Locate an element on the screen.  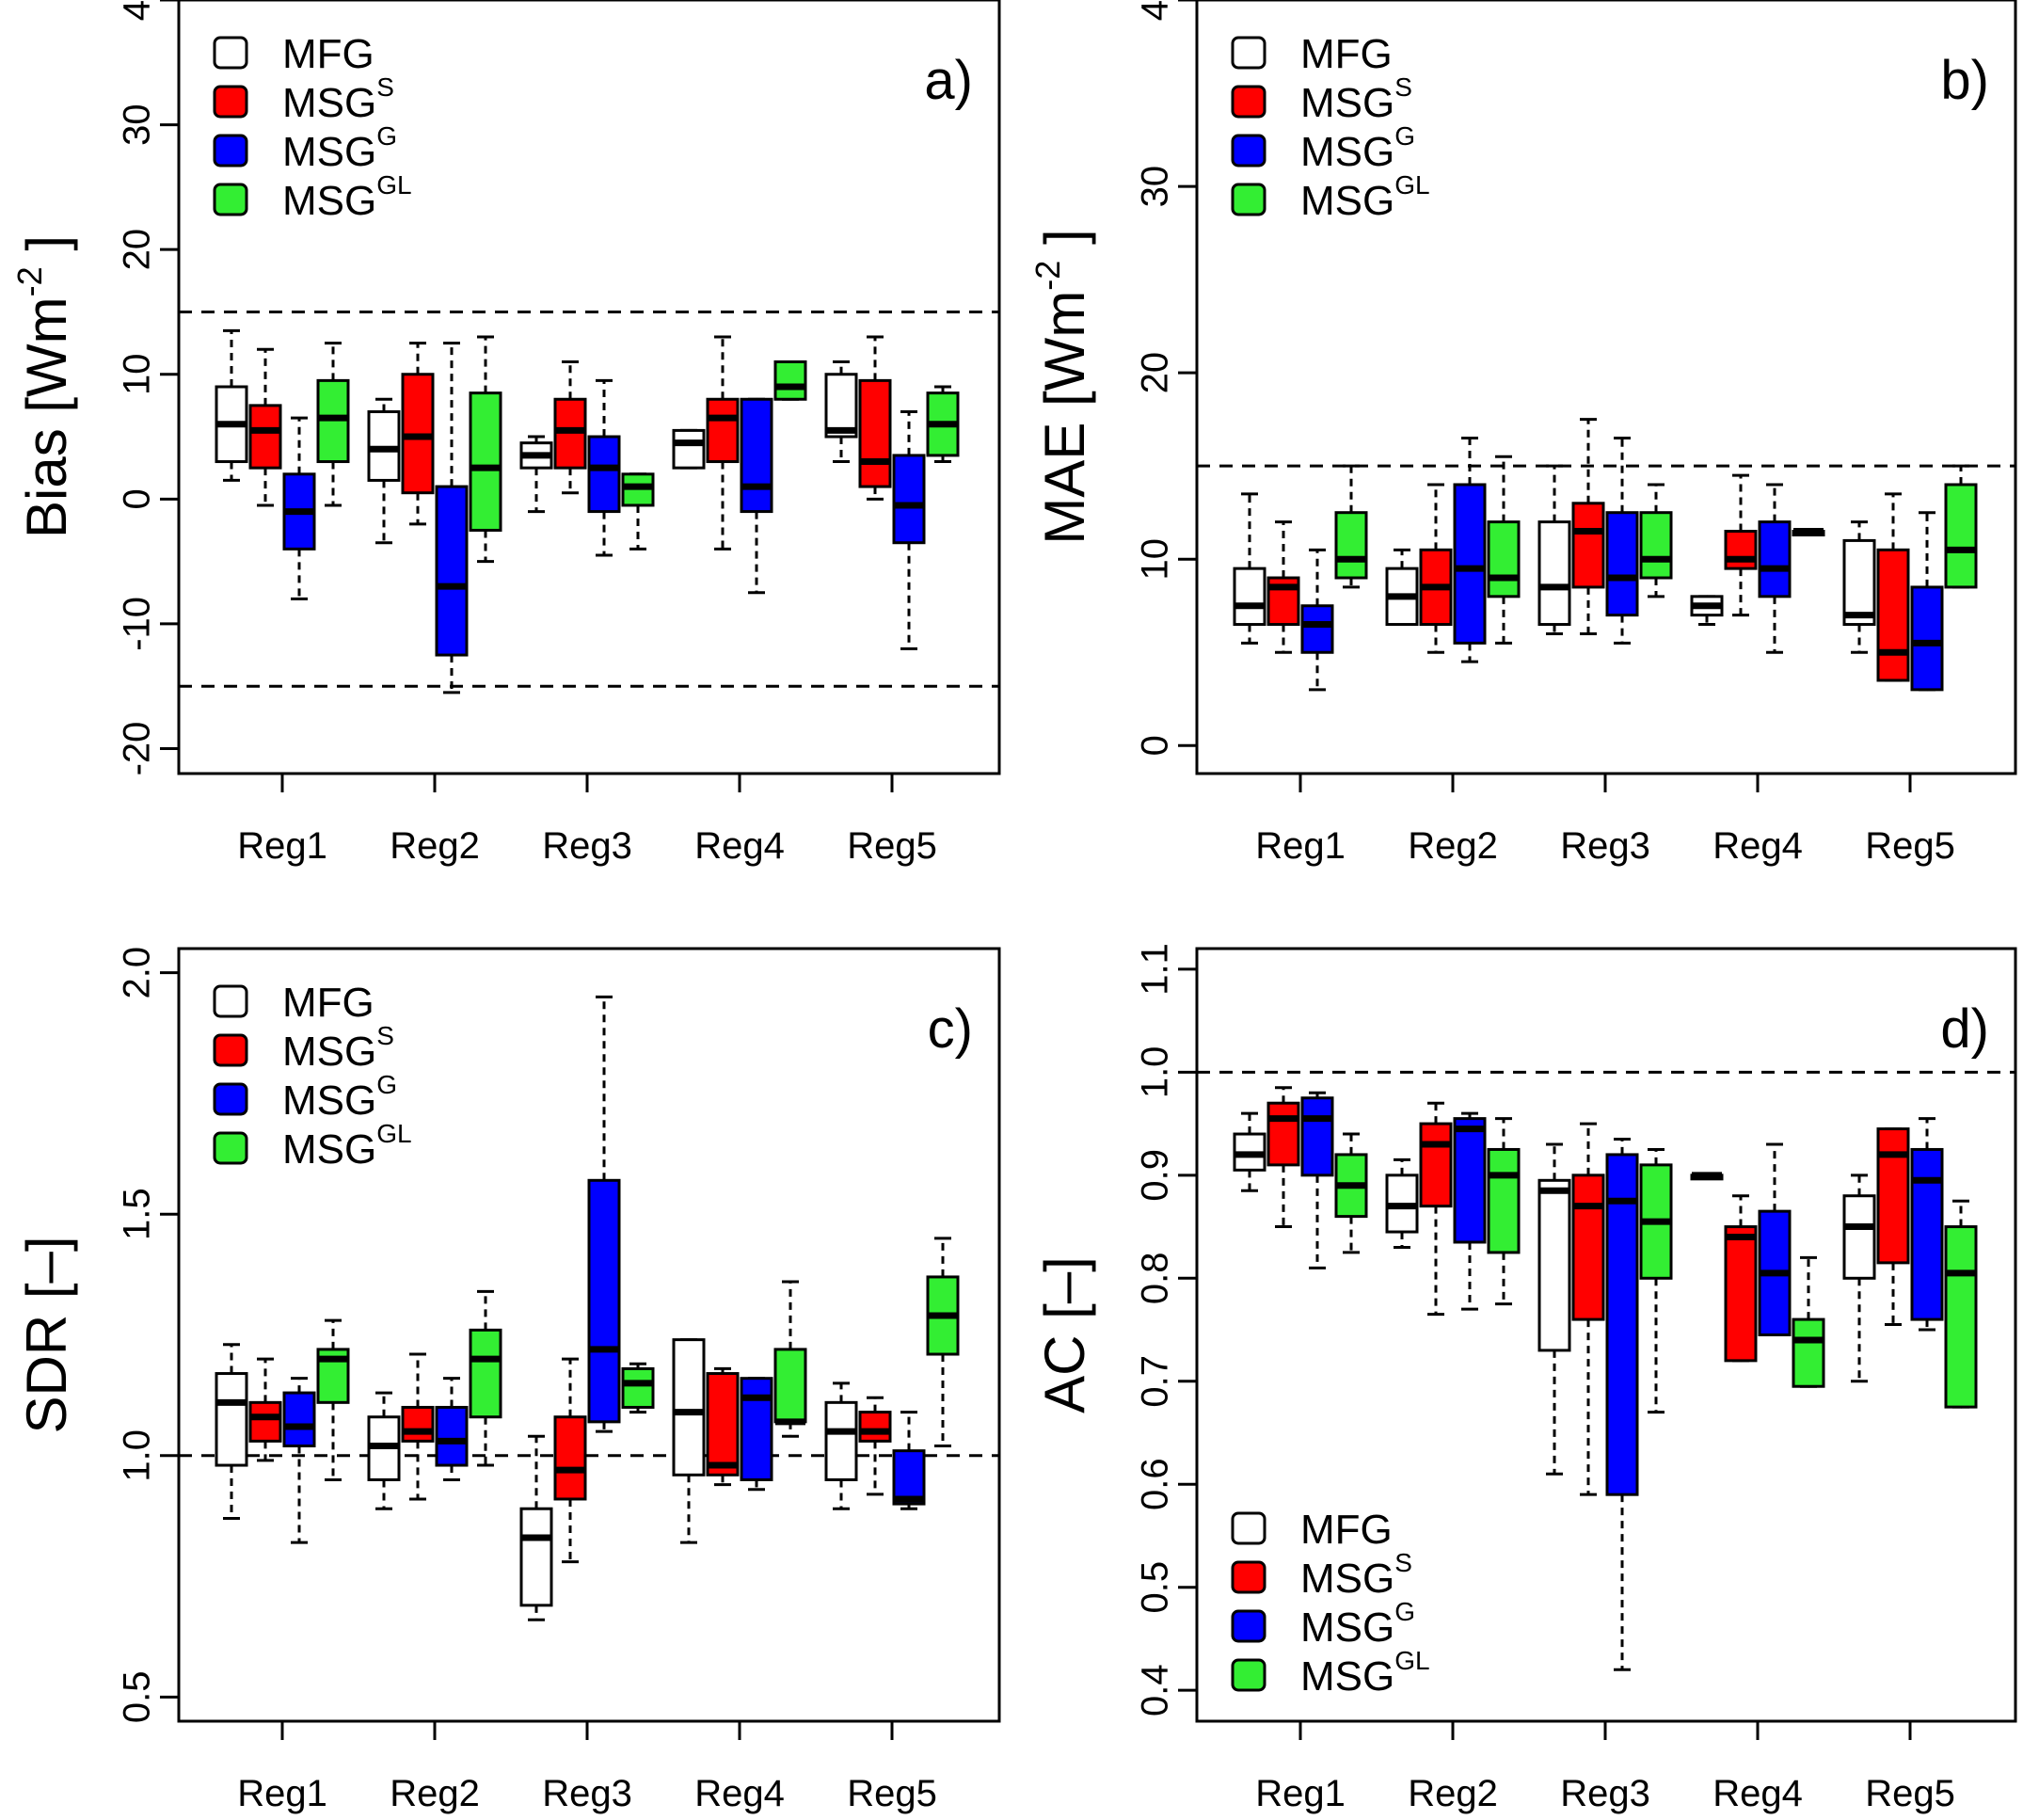
box-msg-g-reg5 is located at coordinates (909, 1460).